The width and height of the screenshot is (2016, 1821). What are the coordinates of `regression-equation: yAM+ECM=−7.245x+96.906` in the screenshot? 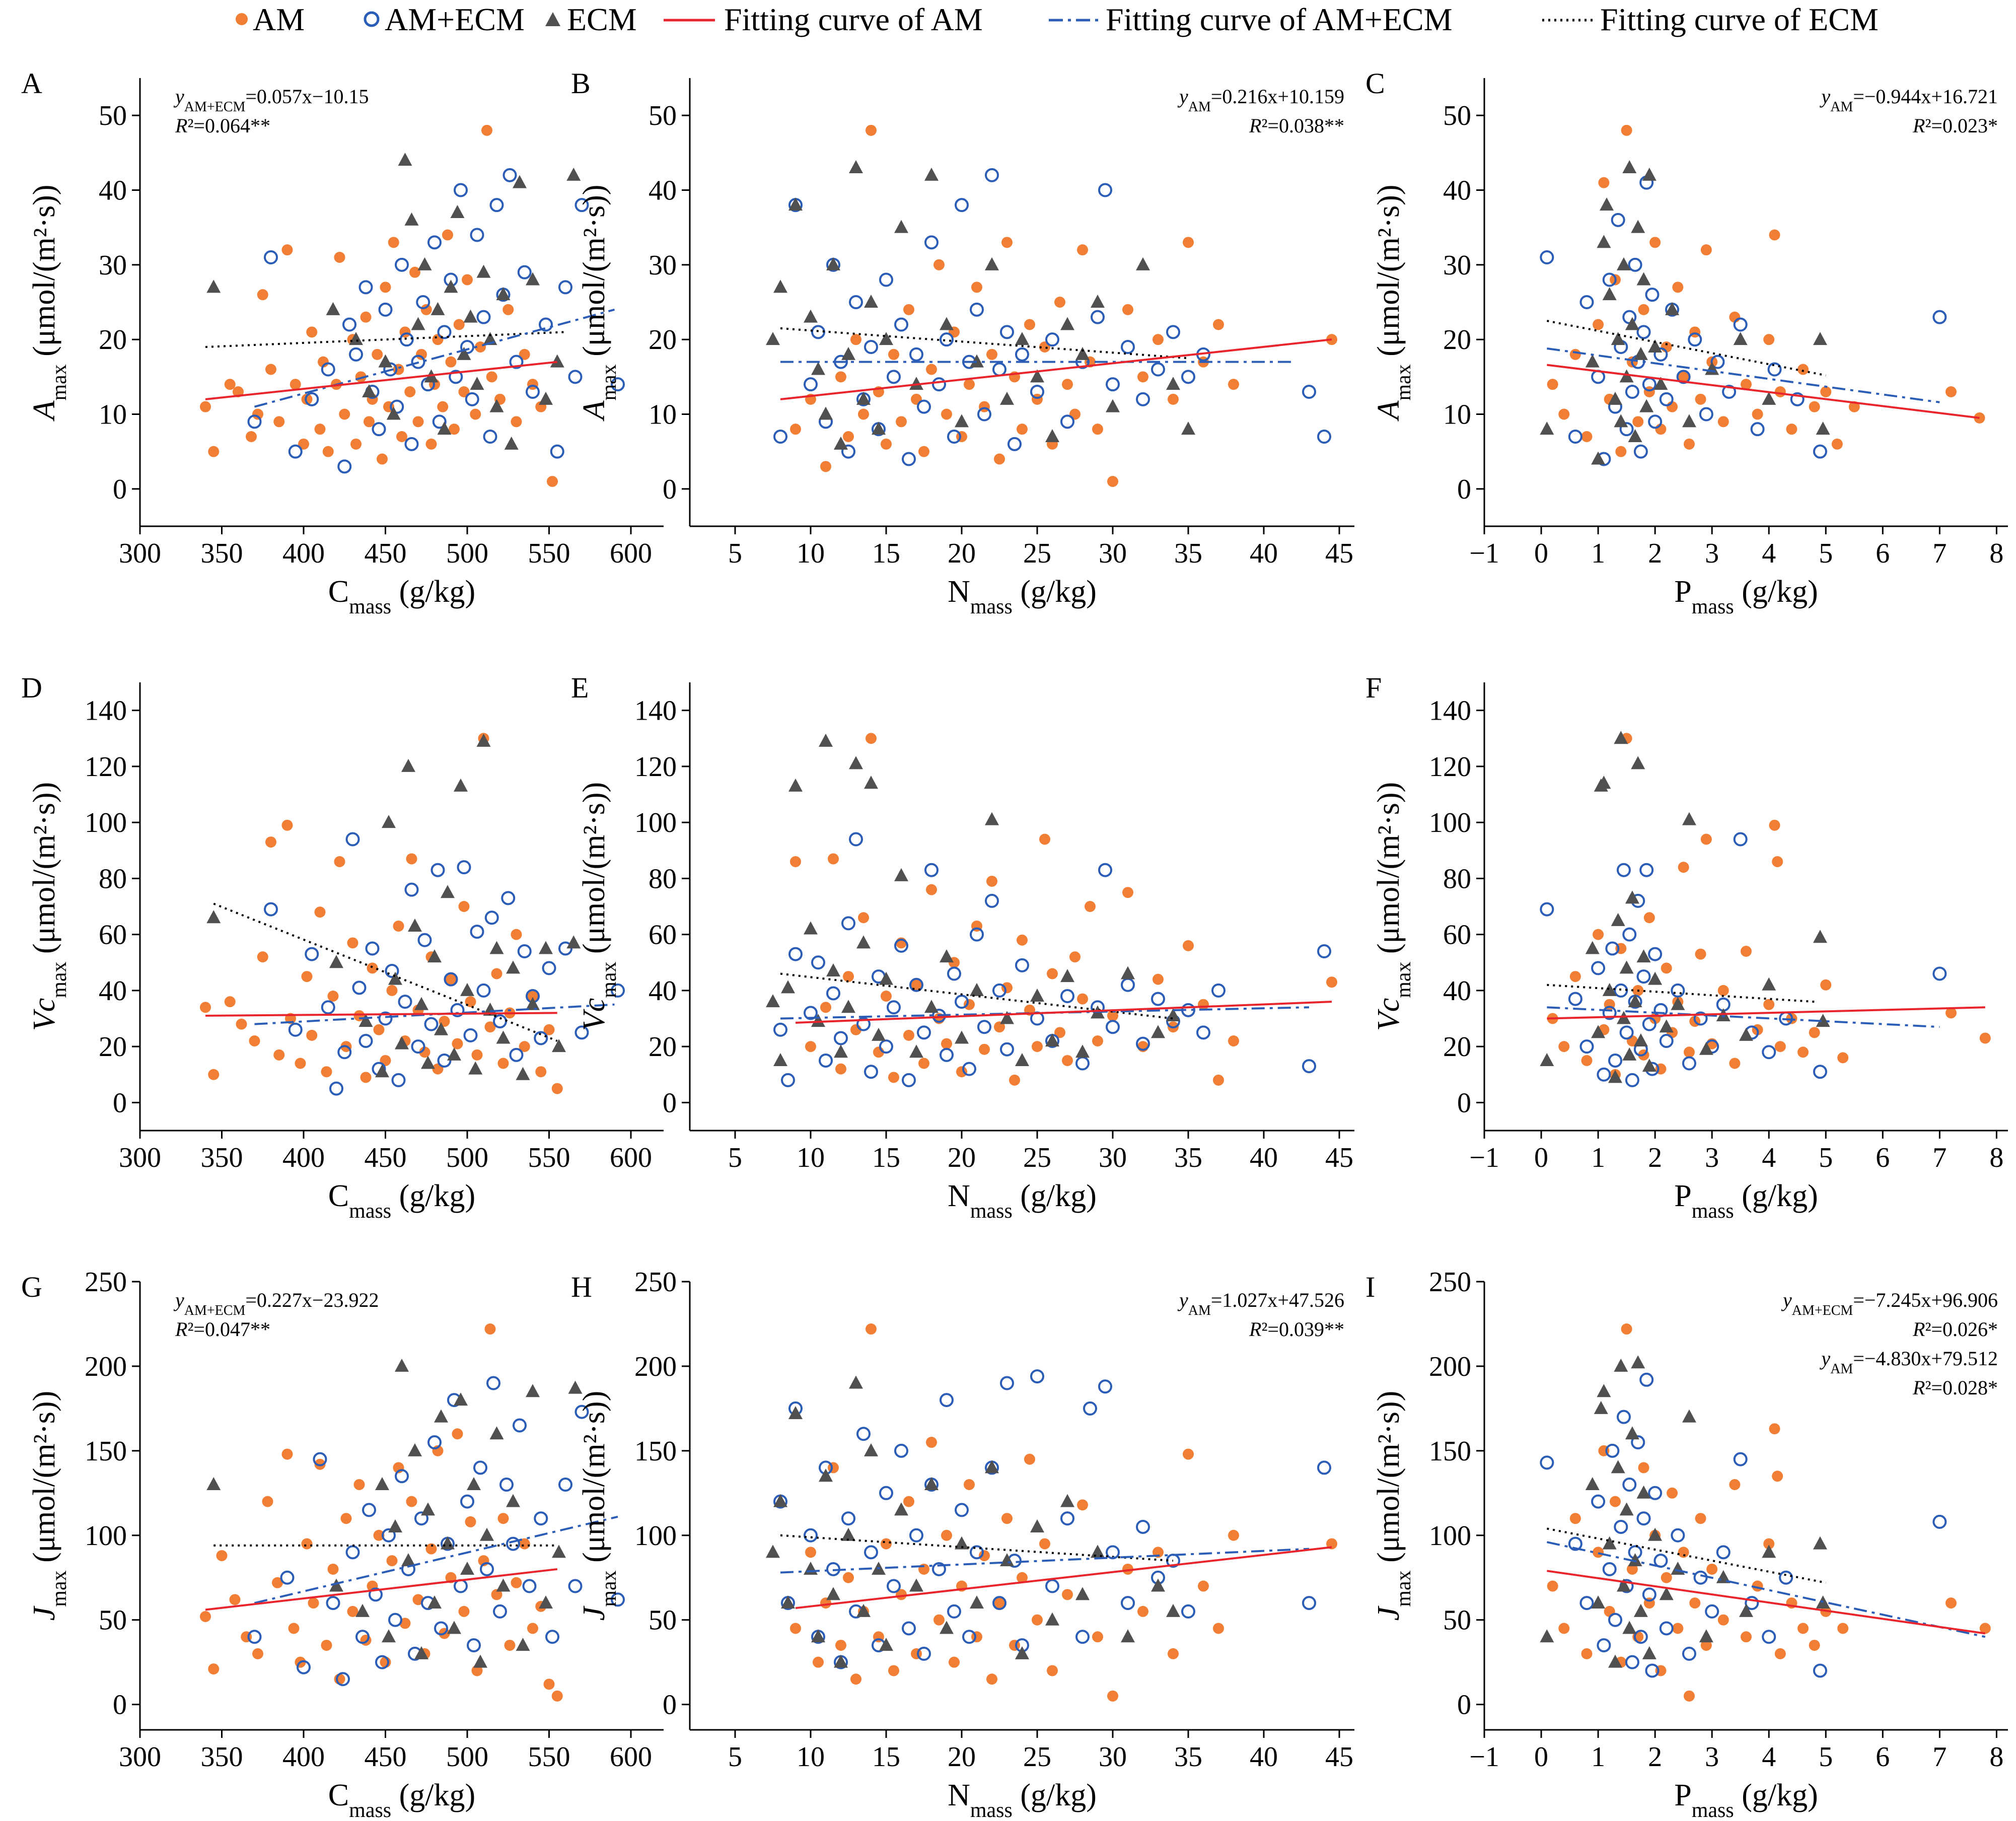 It's located at (1890, 1304).